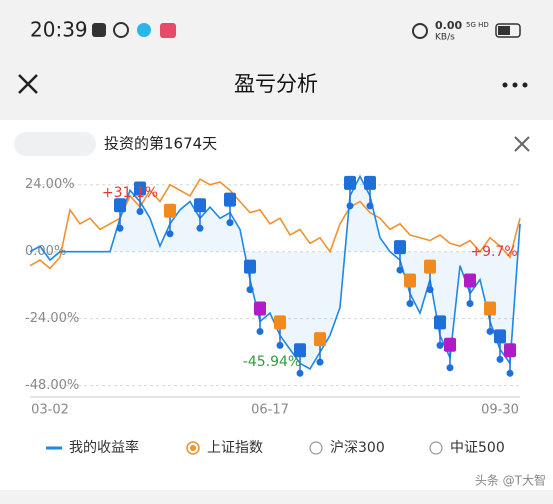  I want to click on legend-label: 中证500, so click(477, 448).